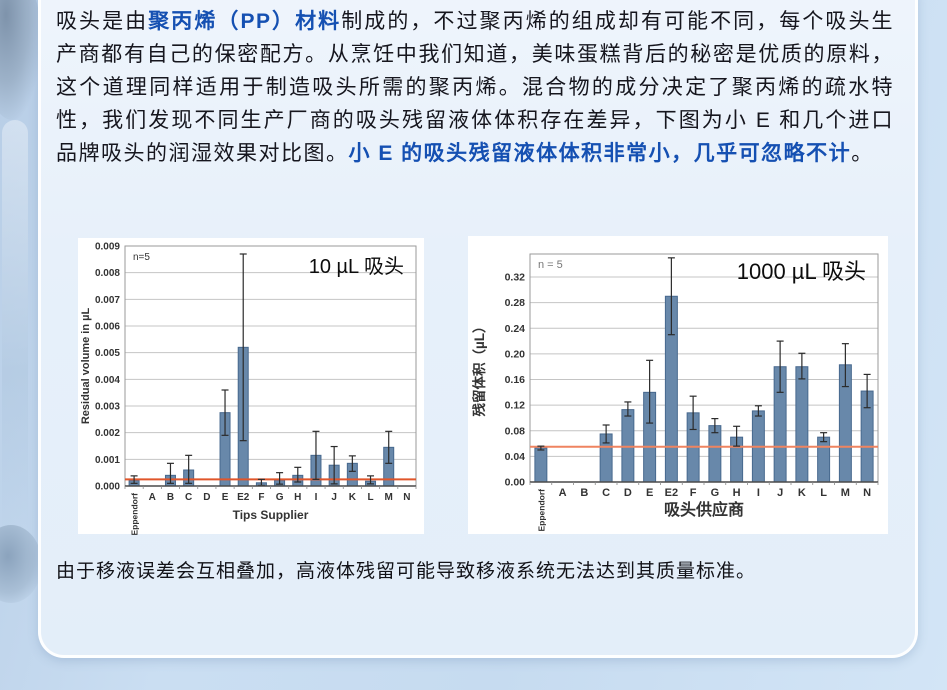  Describe the element at coordinates (515, 406) in the screenshot. I see `svg-text: 0.12` at that location.